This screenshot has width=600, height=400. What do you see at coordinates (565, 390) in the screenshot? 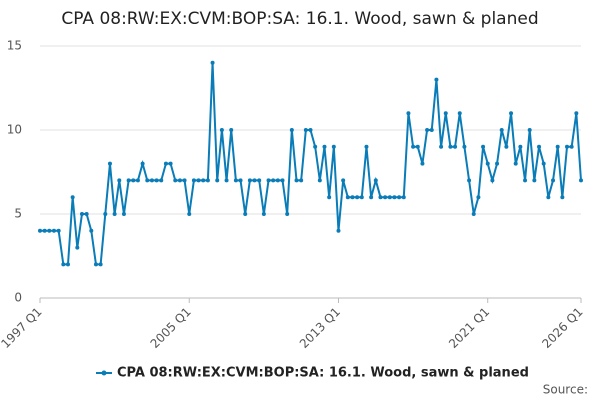
I see `source: Source:` at bounding box center [565, 390].